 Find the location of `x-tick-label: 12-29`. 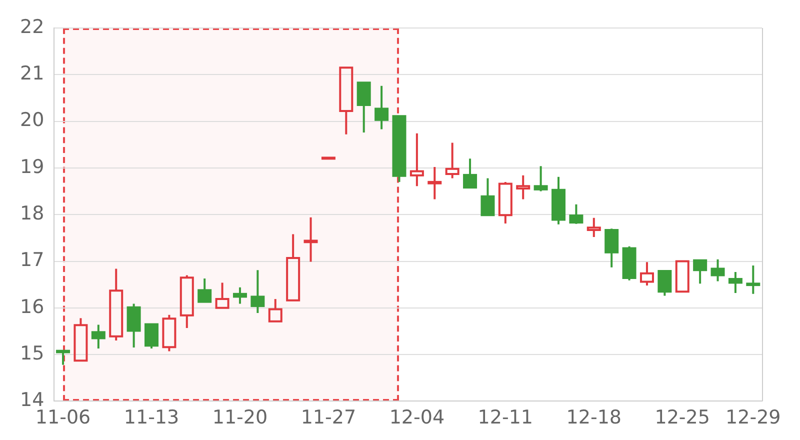

x-tick-label: 12-29 is located at coordinates (753, 417).